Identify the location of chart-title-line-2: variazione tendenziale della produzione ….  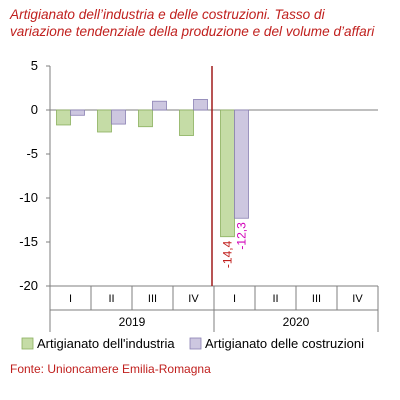
(192, 31).